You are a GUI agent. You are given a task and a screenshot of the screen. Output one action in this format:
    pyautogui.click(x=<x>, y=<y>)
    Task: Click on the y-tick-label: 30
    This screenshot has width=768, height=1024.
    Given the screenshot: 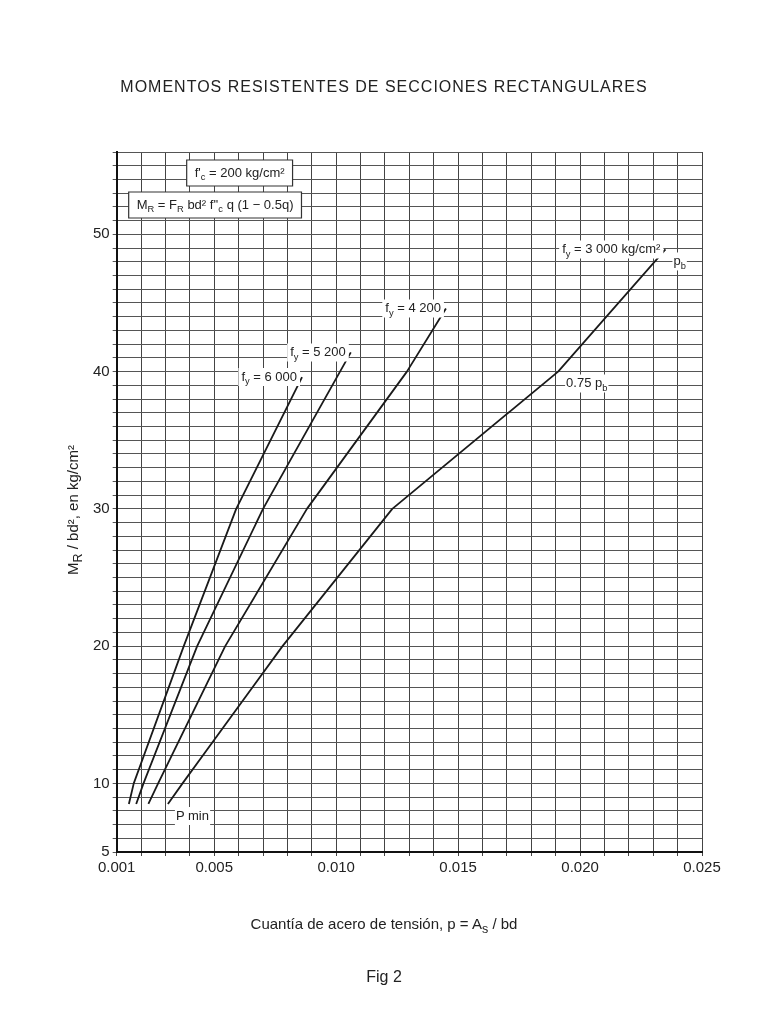 What is the action you would take?
    pyautogui.click(x=101, y=507)
    